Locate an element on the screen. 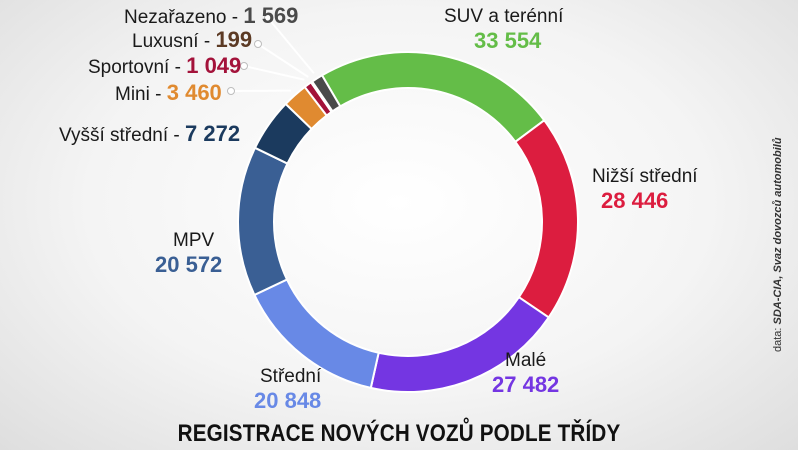 The height and width of the screenshot is (450, 798). label-stredni-value: 20 848 is located at coordinates (288, 400).